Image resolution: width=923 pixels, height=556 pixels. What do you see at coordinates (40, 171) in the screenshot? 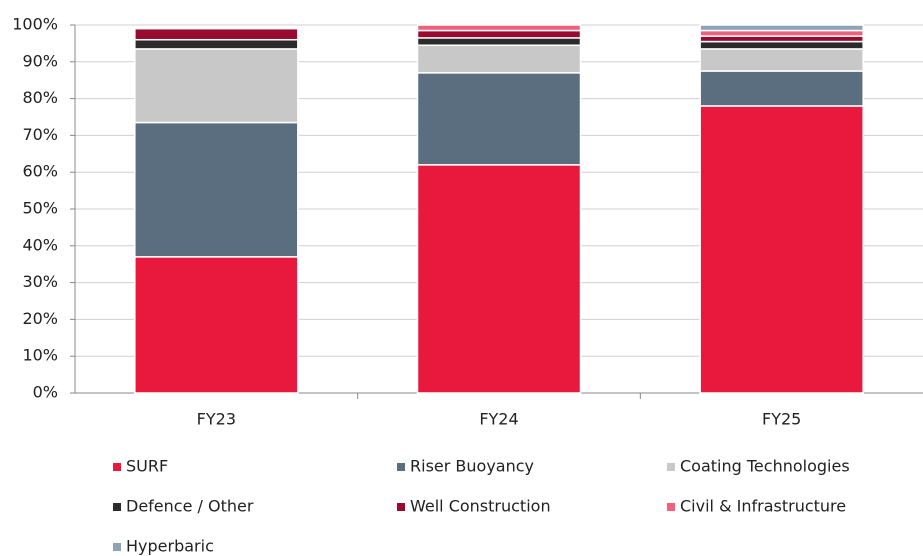
I see `y-tick-label: 60%` at bounding box center [40, 171].